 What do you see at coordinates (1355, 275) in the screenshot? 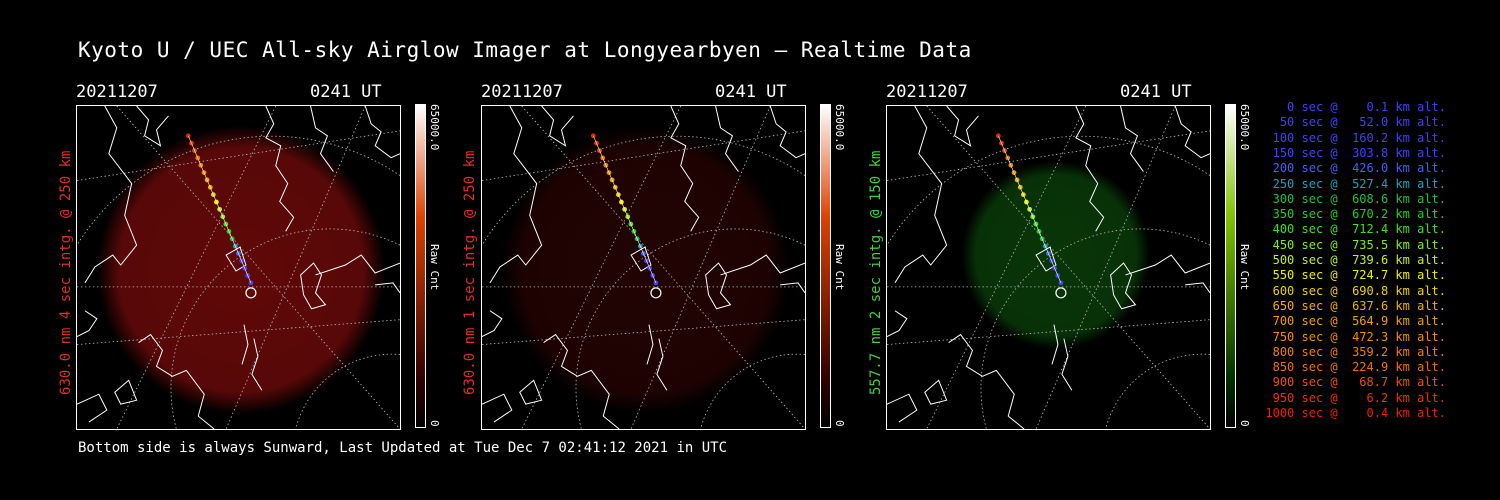
I see `legend-row: 550 sec @ 724.7 km alt.` at bounding box center [1355, 275].